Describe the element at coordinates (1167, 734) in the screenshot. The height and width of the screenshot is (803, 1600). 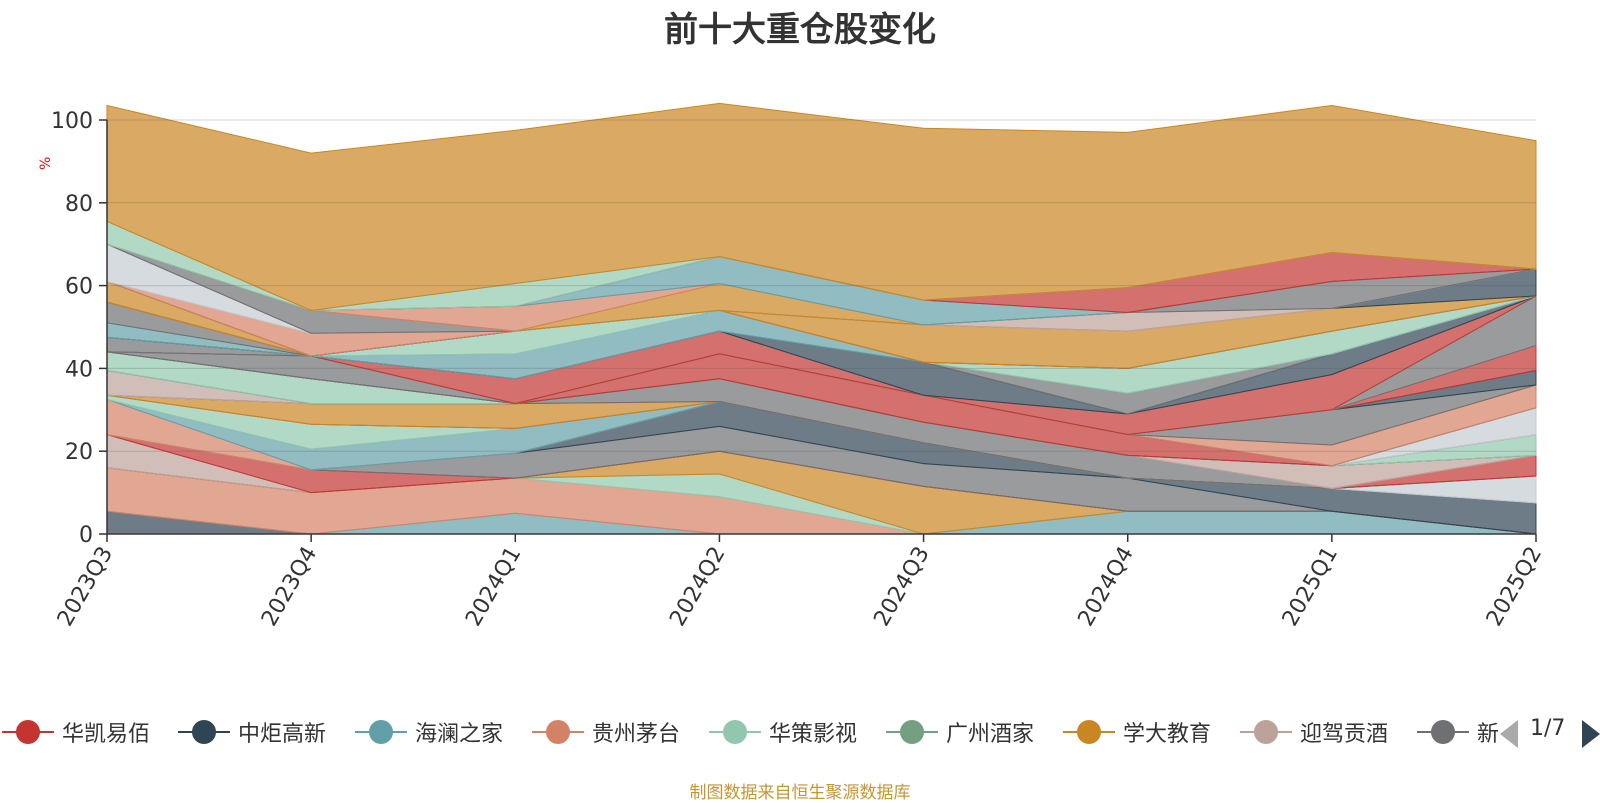
I see `legend-item-label: 学大教育` at that location.